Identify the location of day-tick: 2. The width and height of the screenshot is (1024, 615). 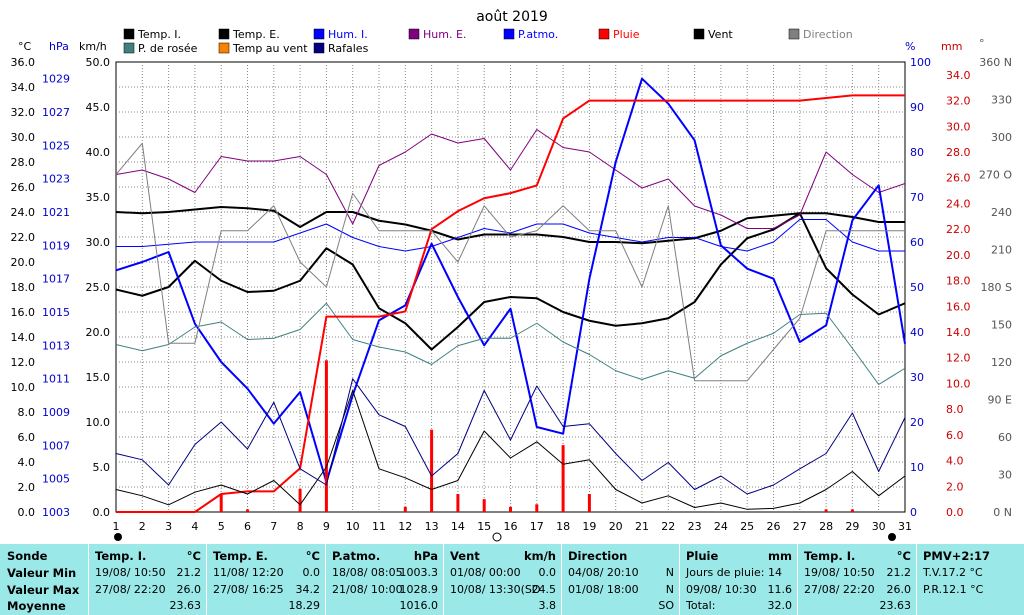
(142, 526).